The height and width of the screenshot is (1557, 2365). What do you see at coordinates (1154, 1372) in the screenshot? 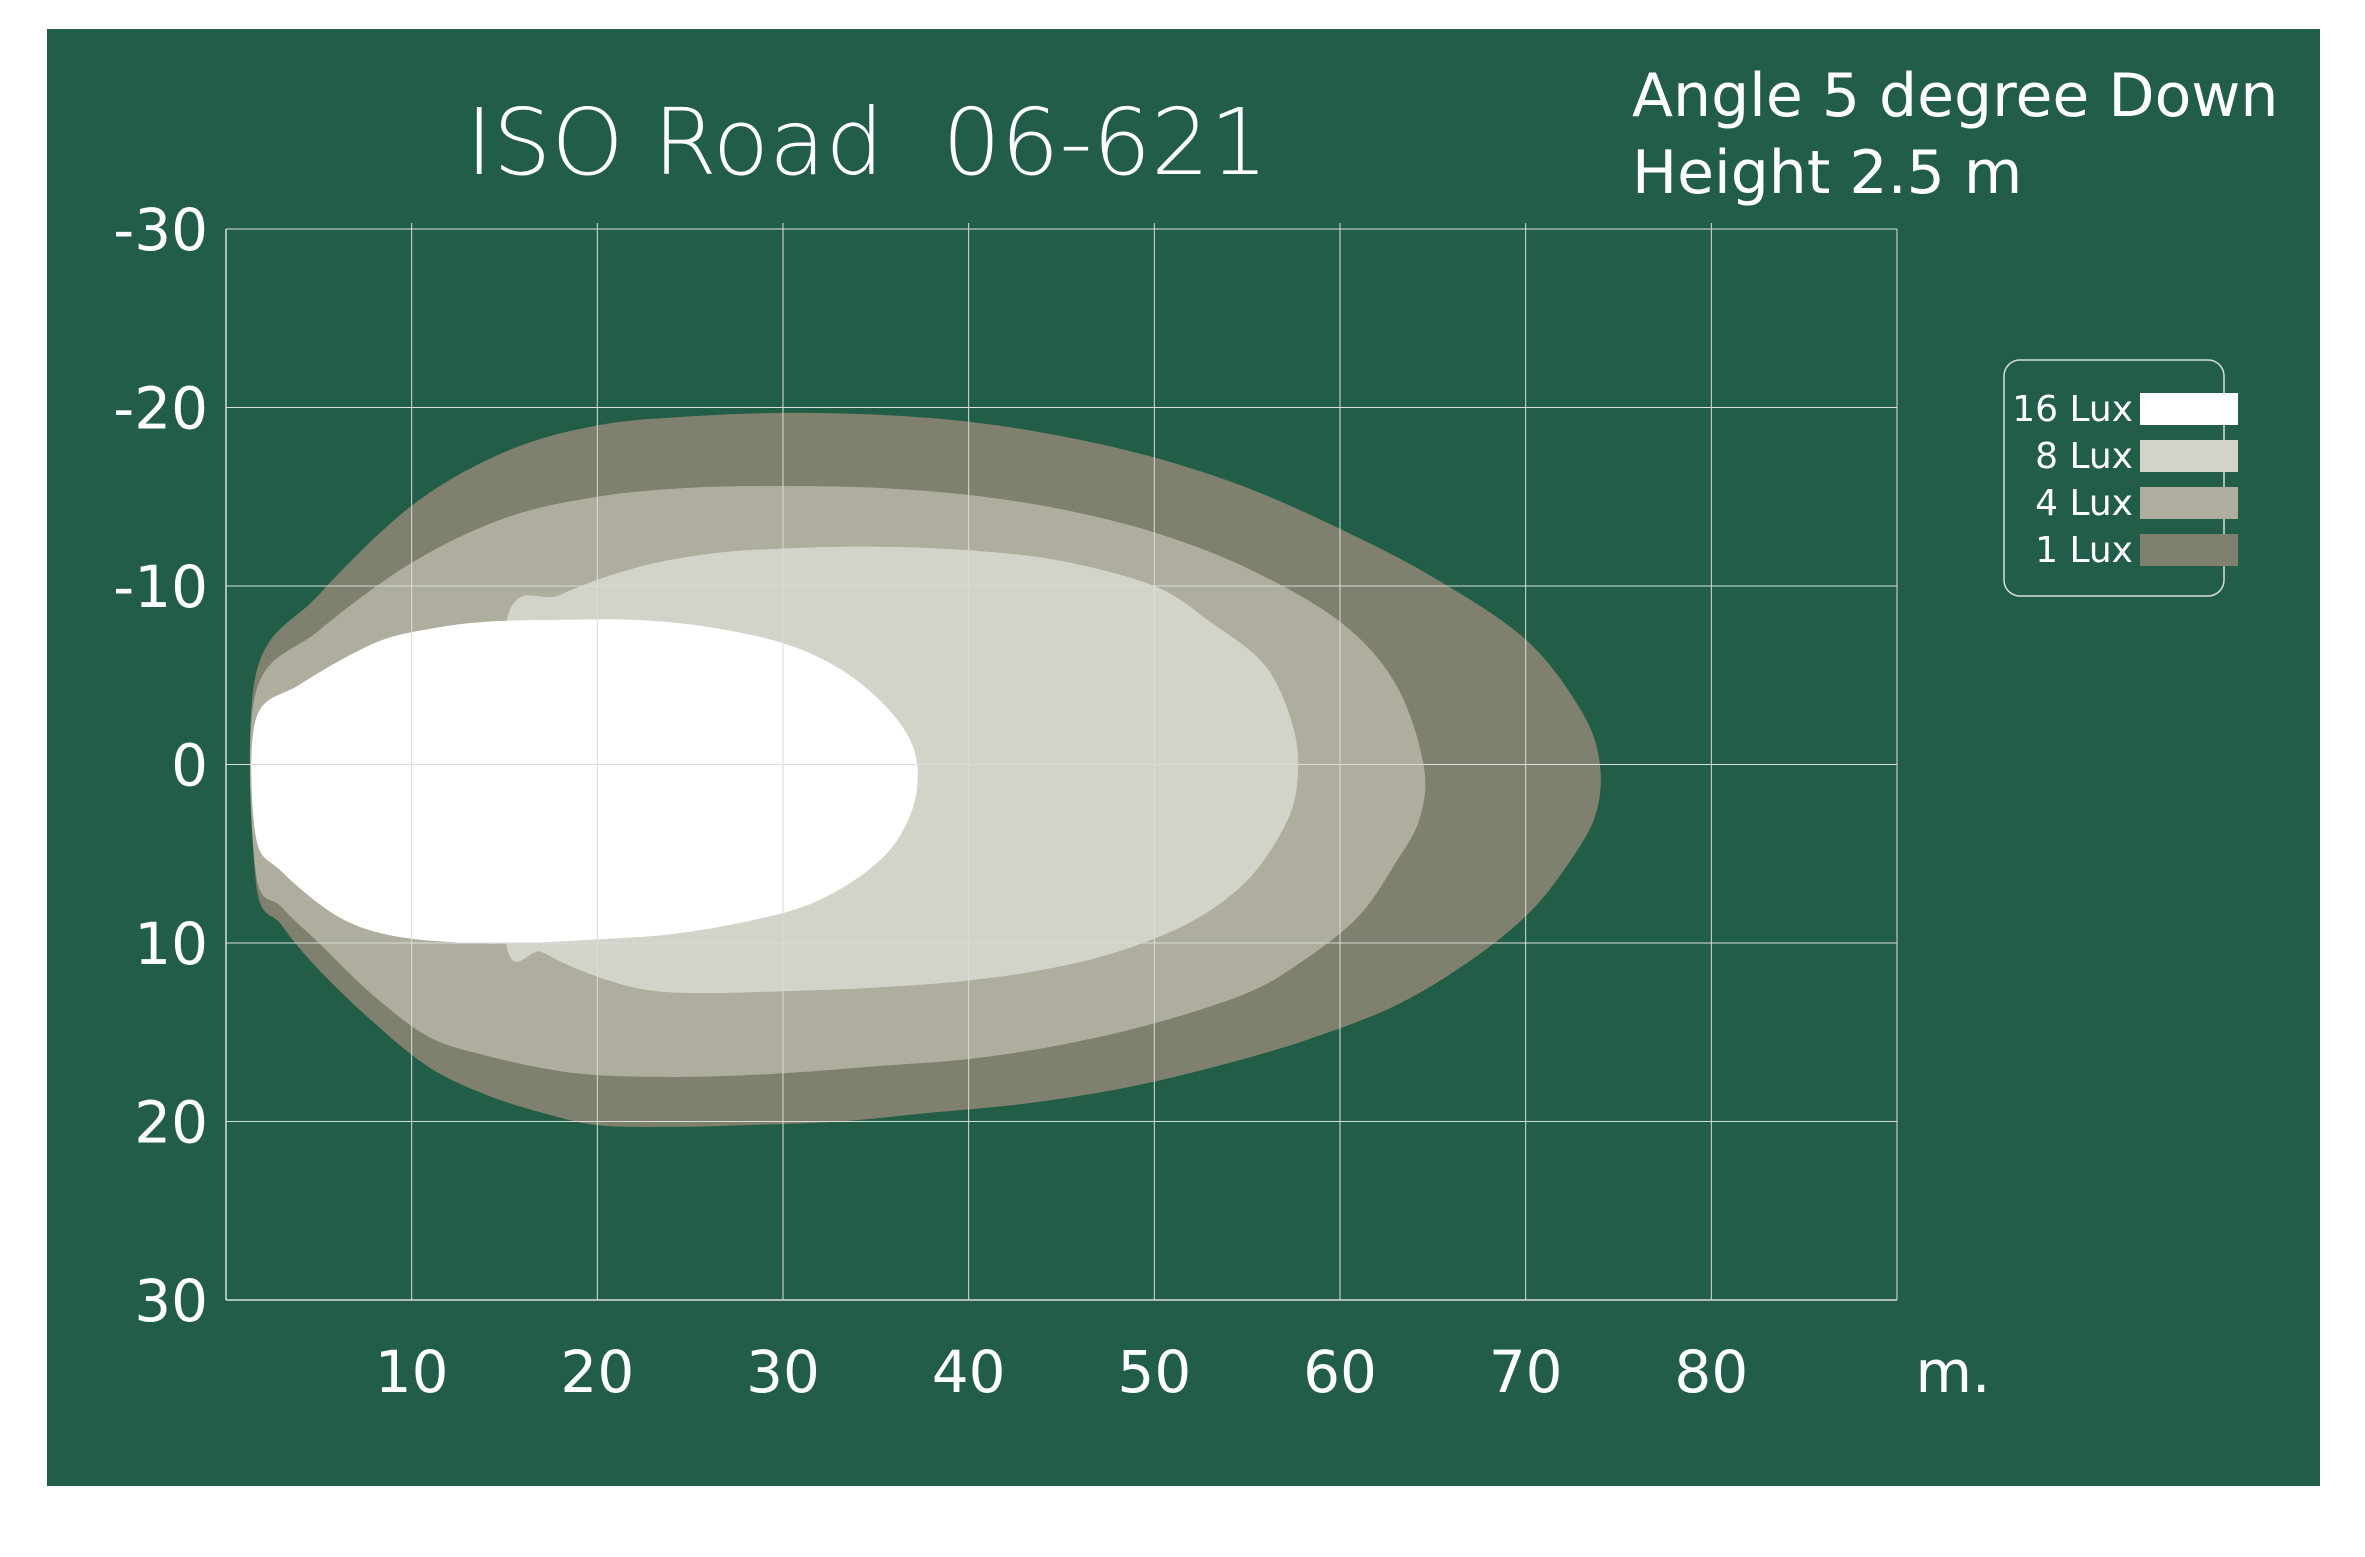
I see `x-tick-label: 50` at bounding box center [1154, 1372].